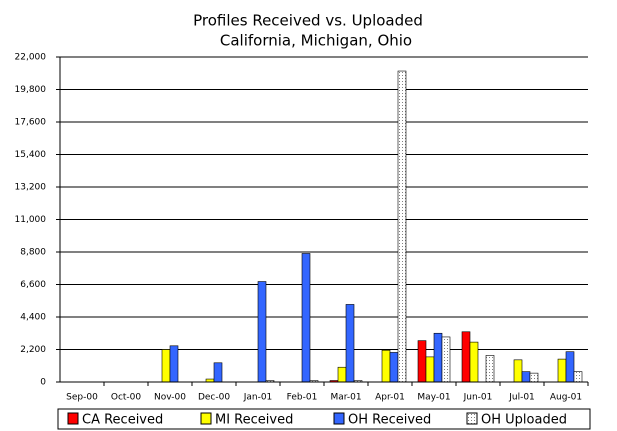 The image size is (617, 431). Describe the element at coordinates (524, 420) in the screenshot. I see `legend-label: OH Uploaded` at that location.